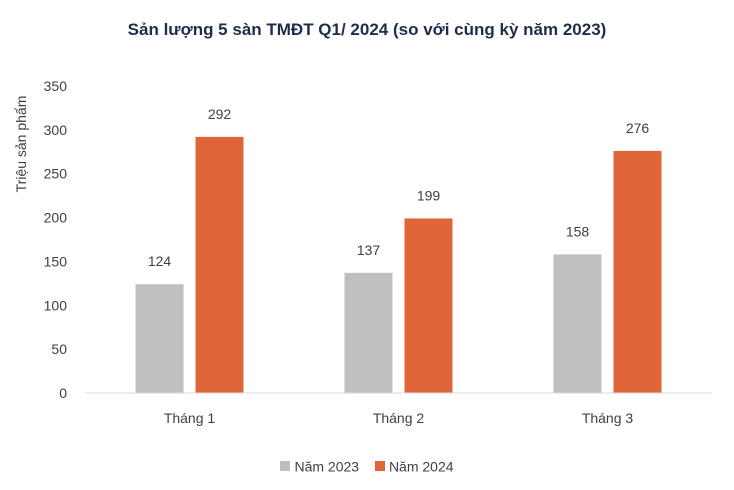  Describe the element at coordinates (59, 349) in the screenshot. I see `y-tick-label: 50` at that location.